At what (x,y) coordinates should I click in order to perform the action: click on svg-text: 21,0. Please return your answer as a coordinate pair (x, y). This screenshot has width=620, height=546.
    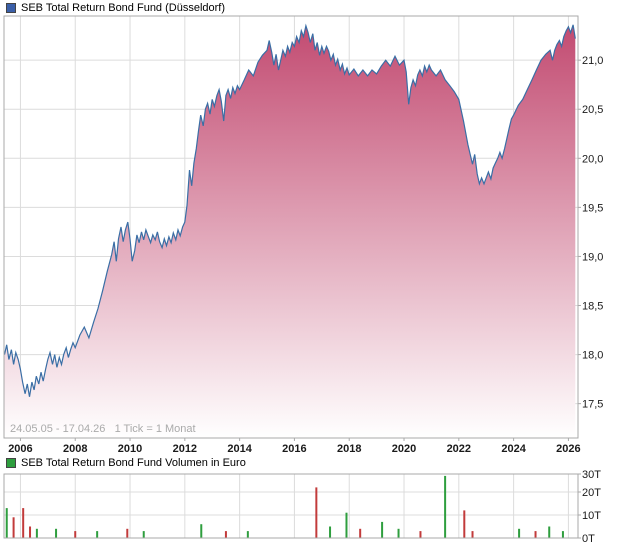
    Looking at the image, I should click on (592, 61).